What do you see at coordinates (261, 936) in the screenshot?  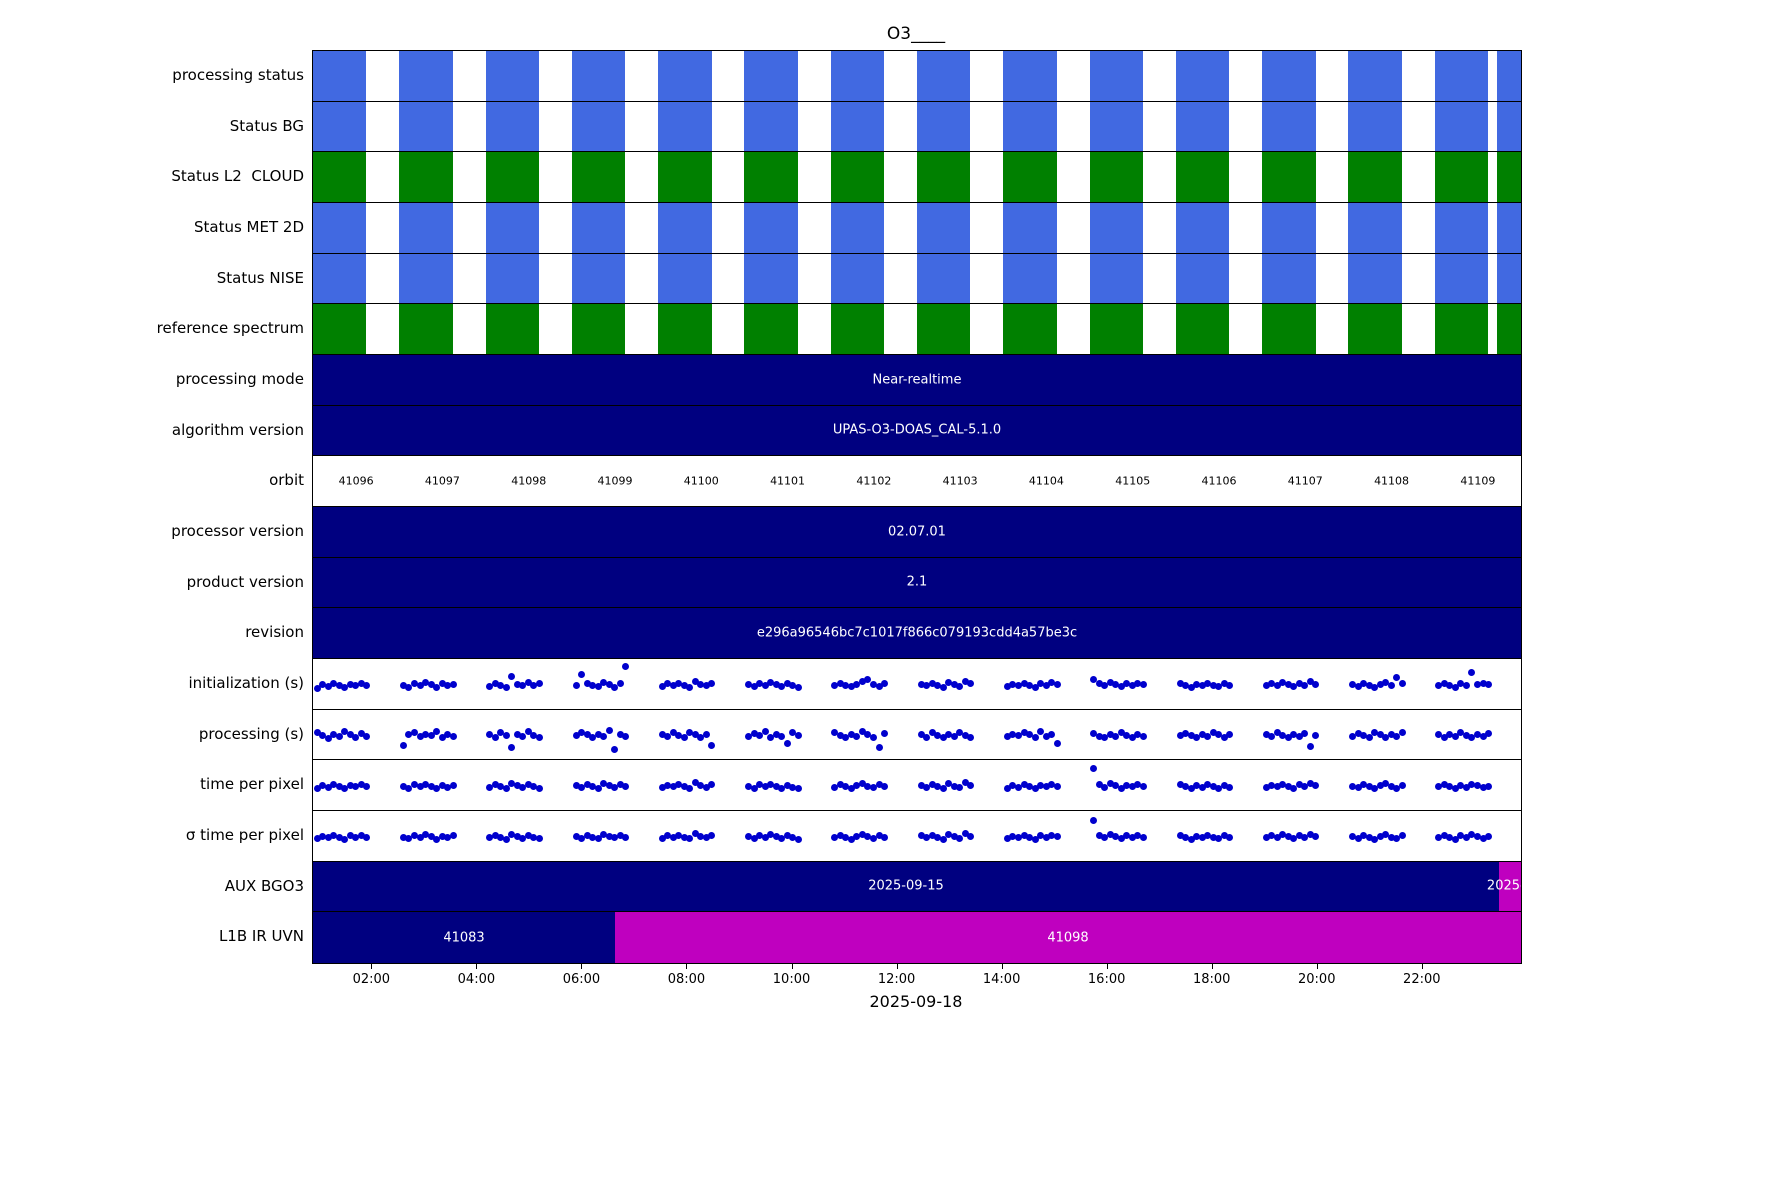 I see `row-label-l1b-ir-uvn: L1B IR UVN` at bounding box center [261, 936].